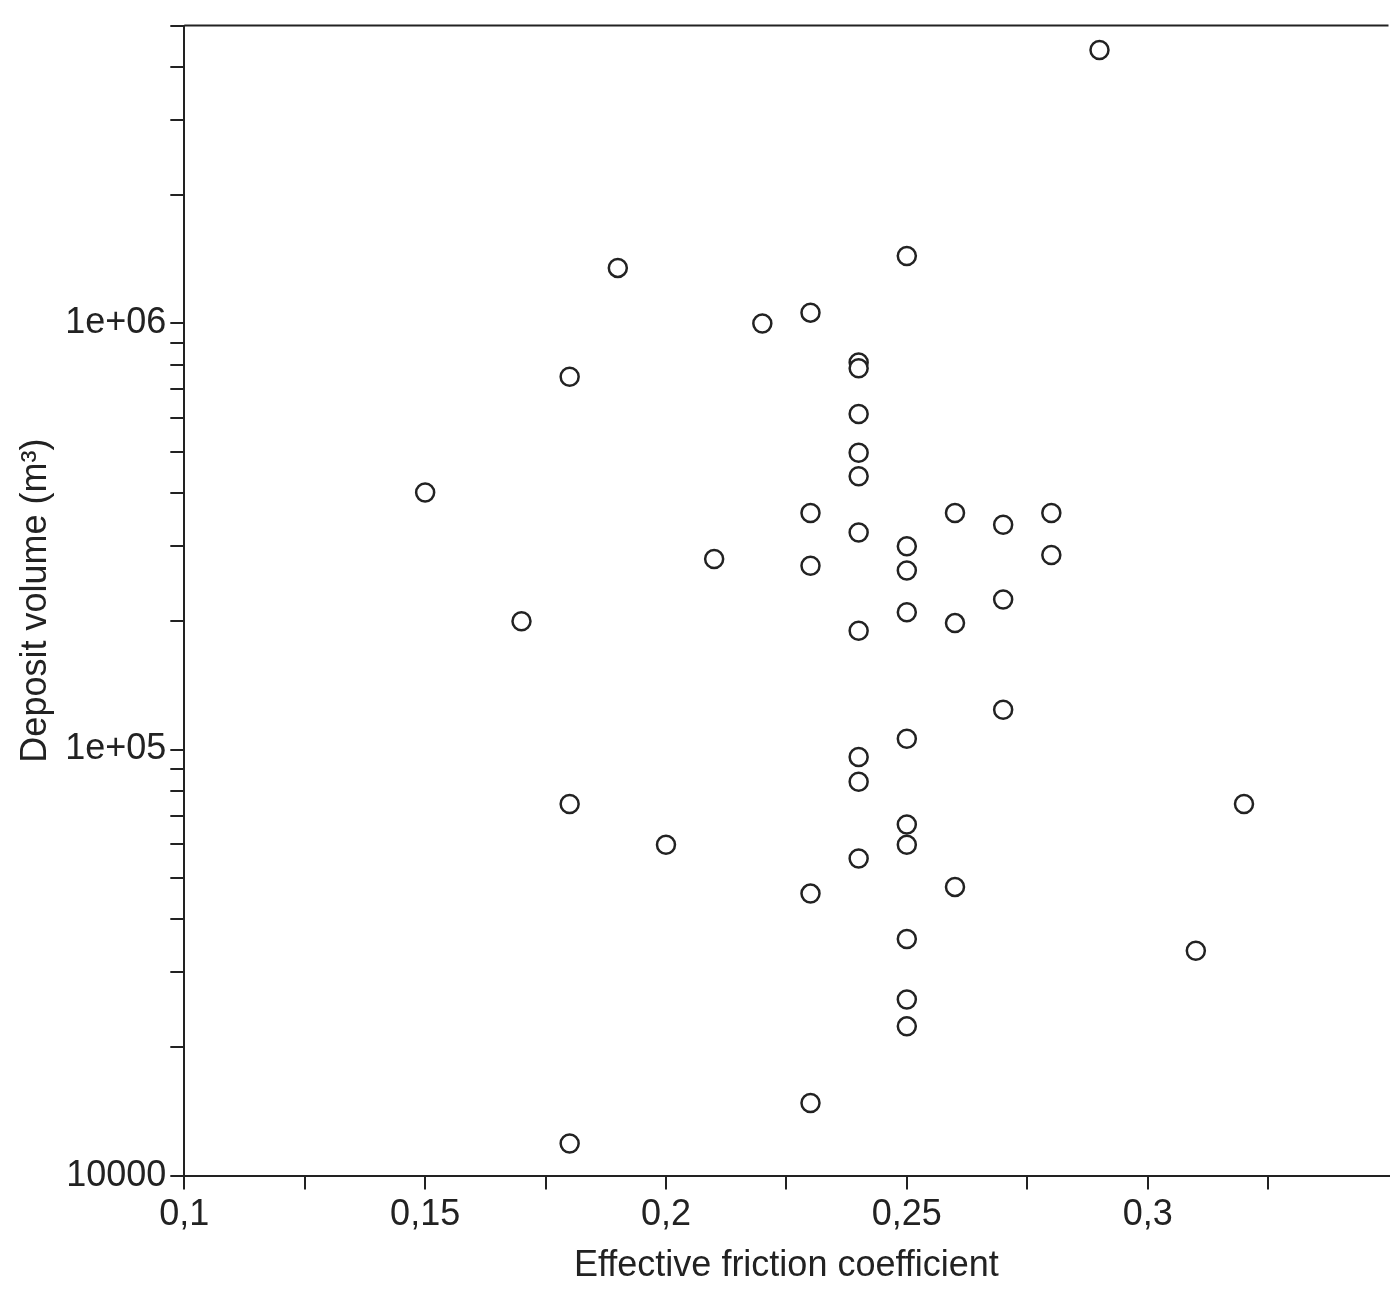  Describe the element at coordinates (116, 321) in the screenshot. I see `y-tick-label: 1e+06` at that location.